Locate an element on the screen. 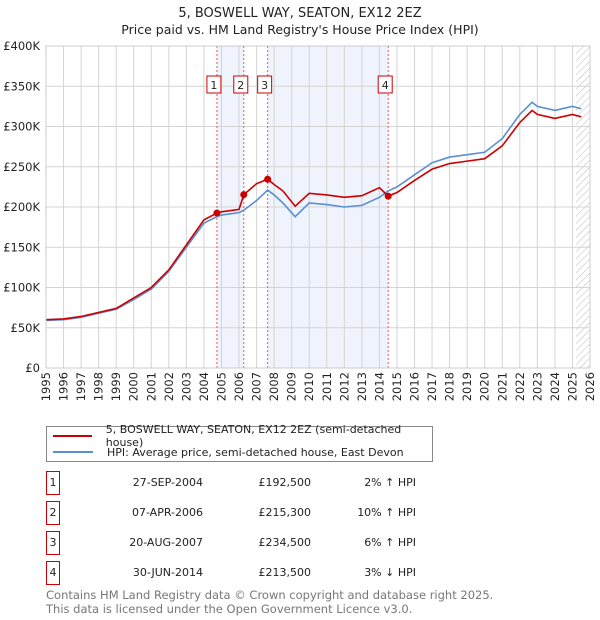 Image resolution: width=600 pixels, height=620 pixels. sale-row: 3 20-AUG-2007 £234,500 6% ↑ HPI is located at coordinates (246, 543).